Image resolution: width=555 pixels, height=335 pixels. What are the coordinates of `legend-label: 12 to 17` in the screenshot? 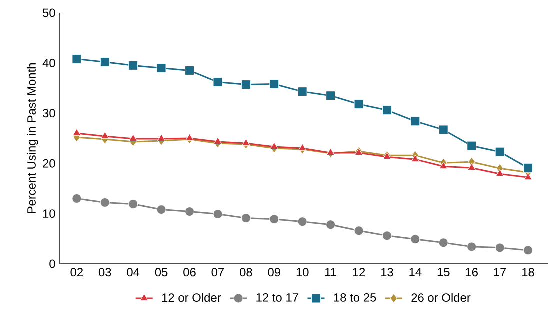 It's located at (277, 297).